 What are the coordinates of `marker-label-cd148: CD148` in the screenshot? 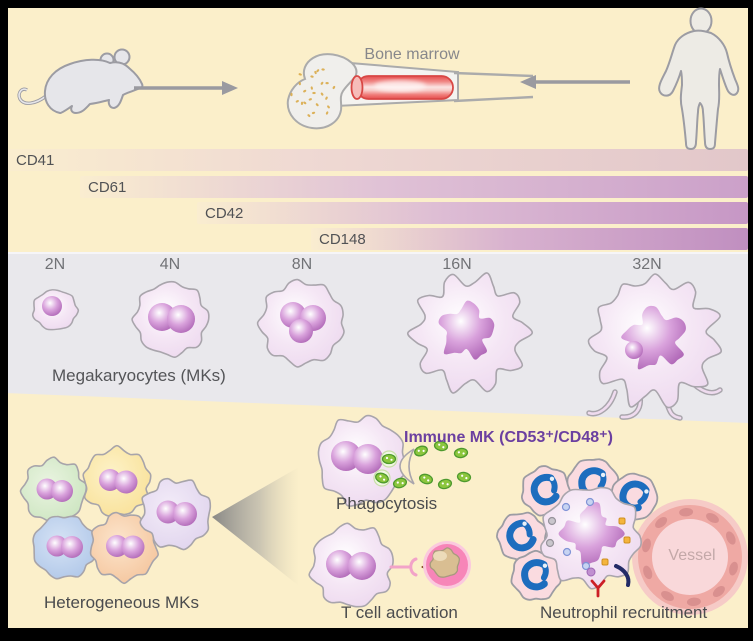 It's located at (342, 239).